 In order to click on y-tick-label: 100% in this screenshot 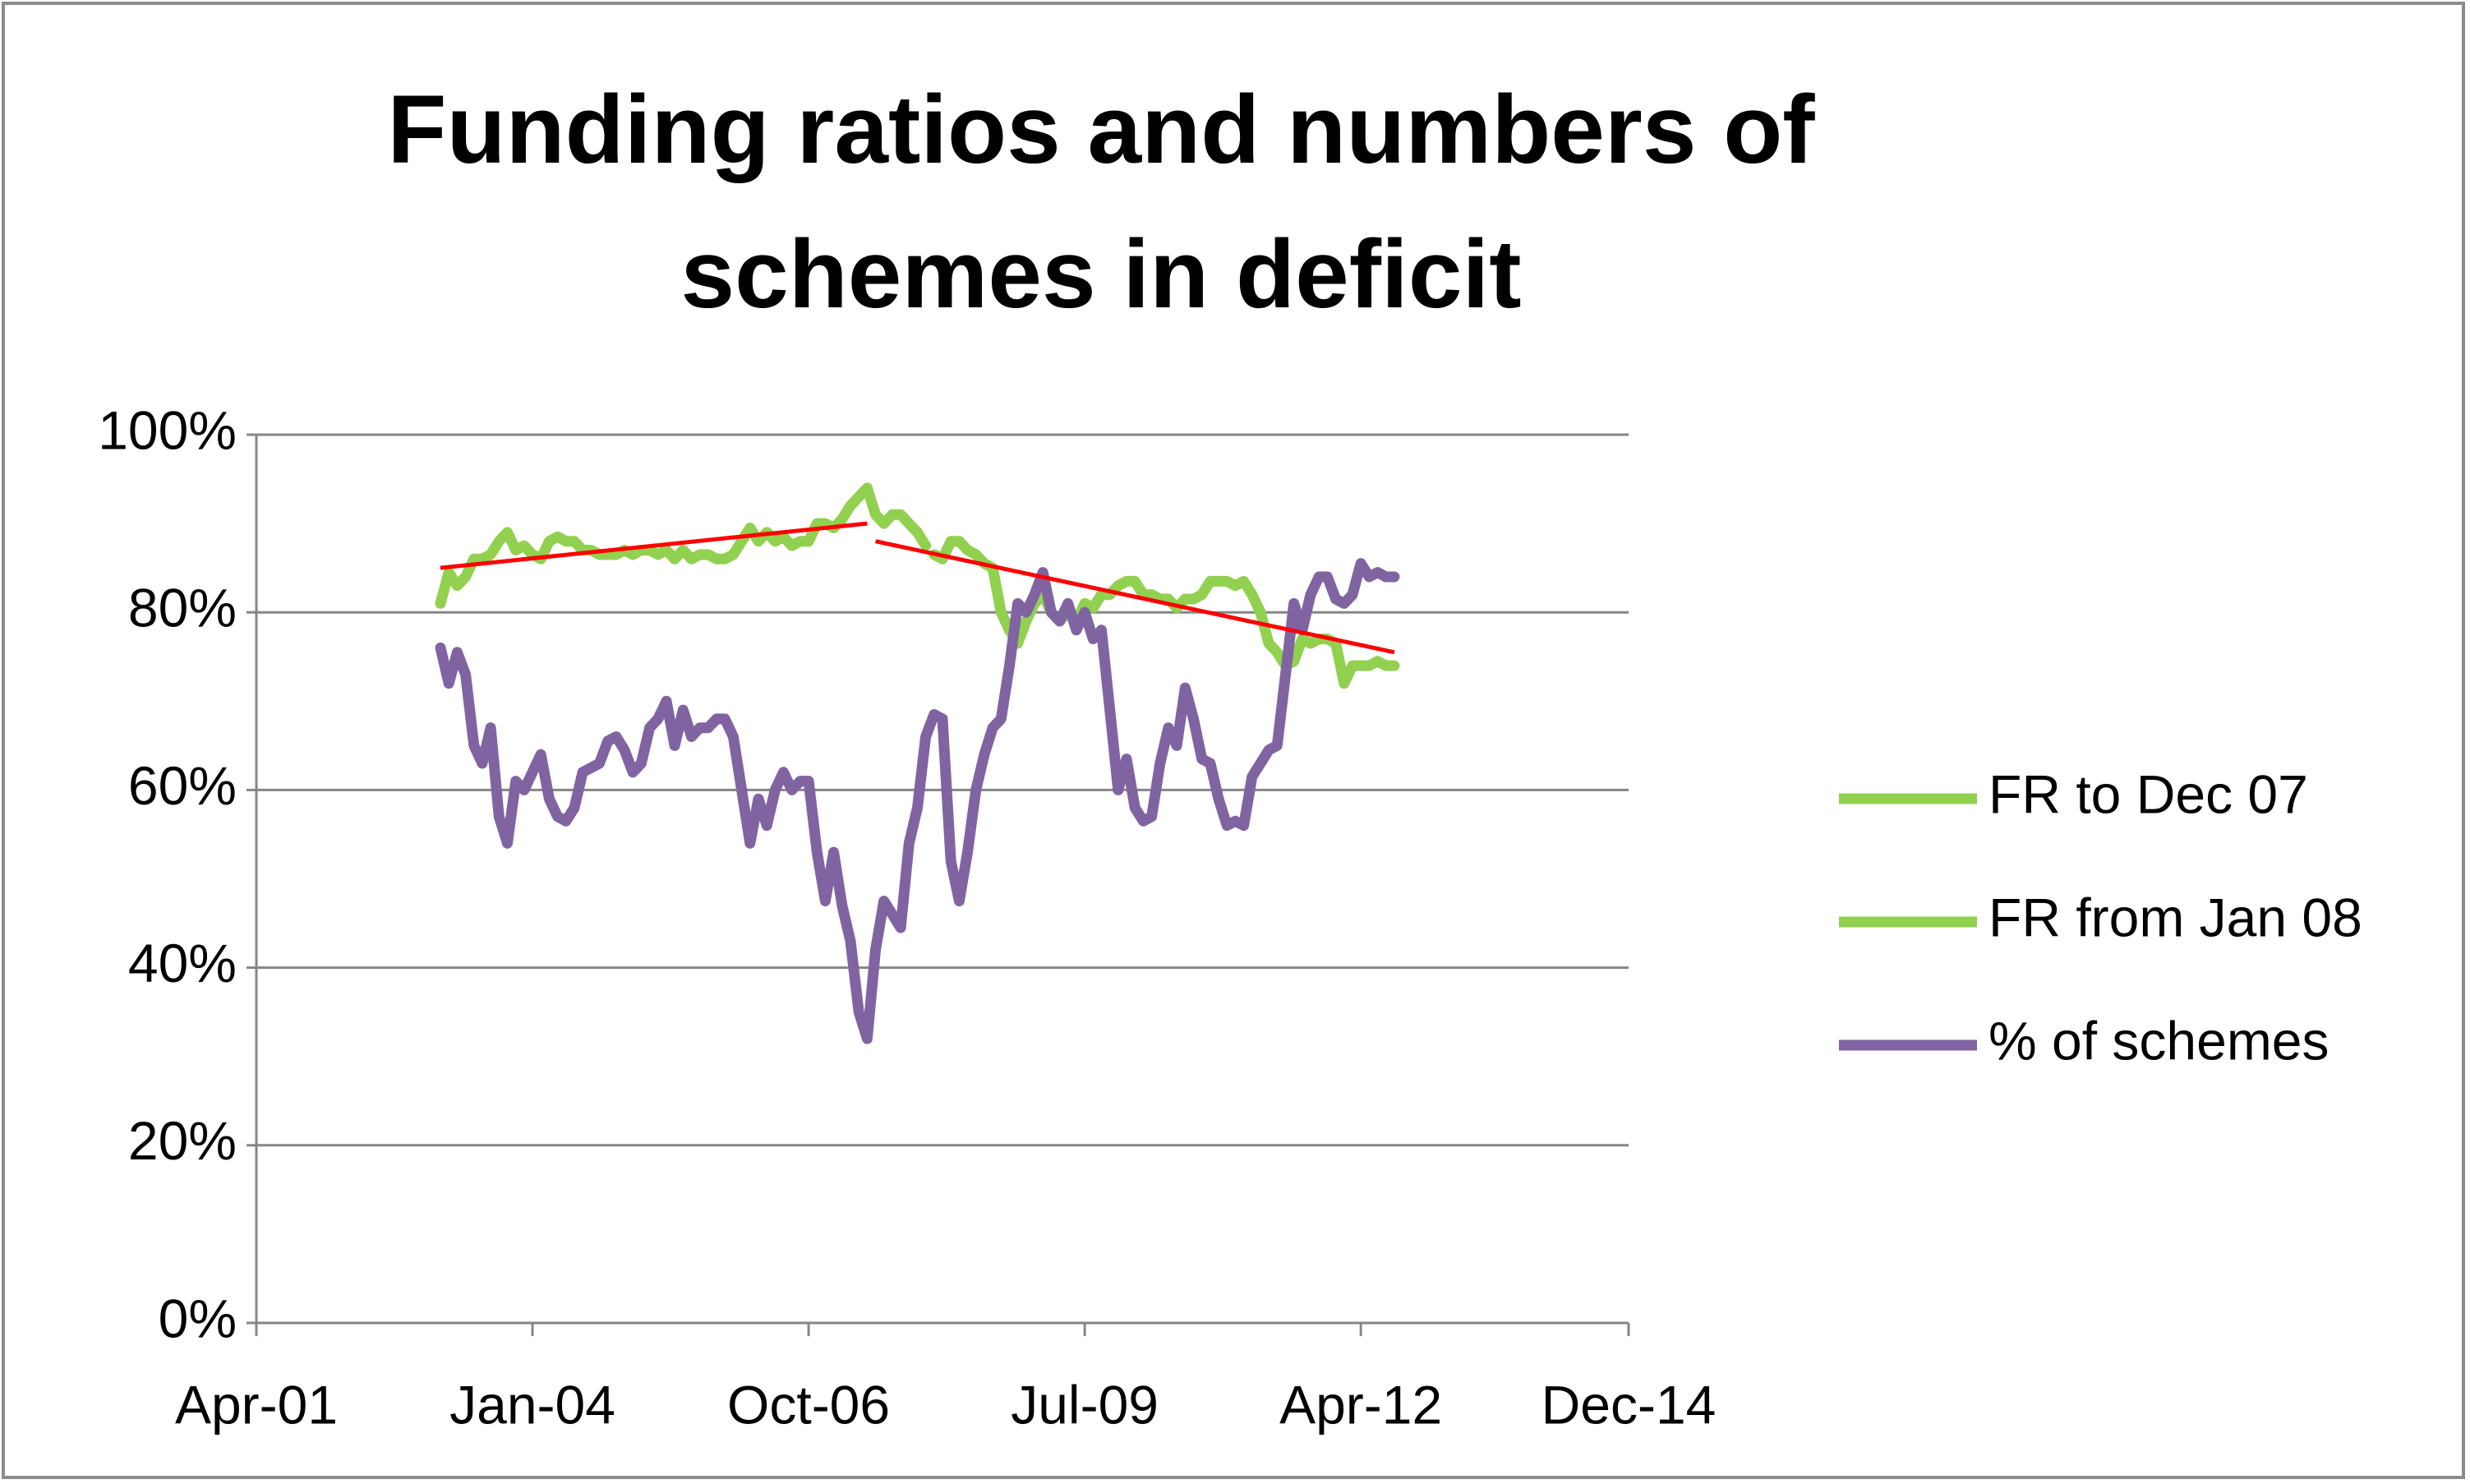, I will do `click(167, 429)`.